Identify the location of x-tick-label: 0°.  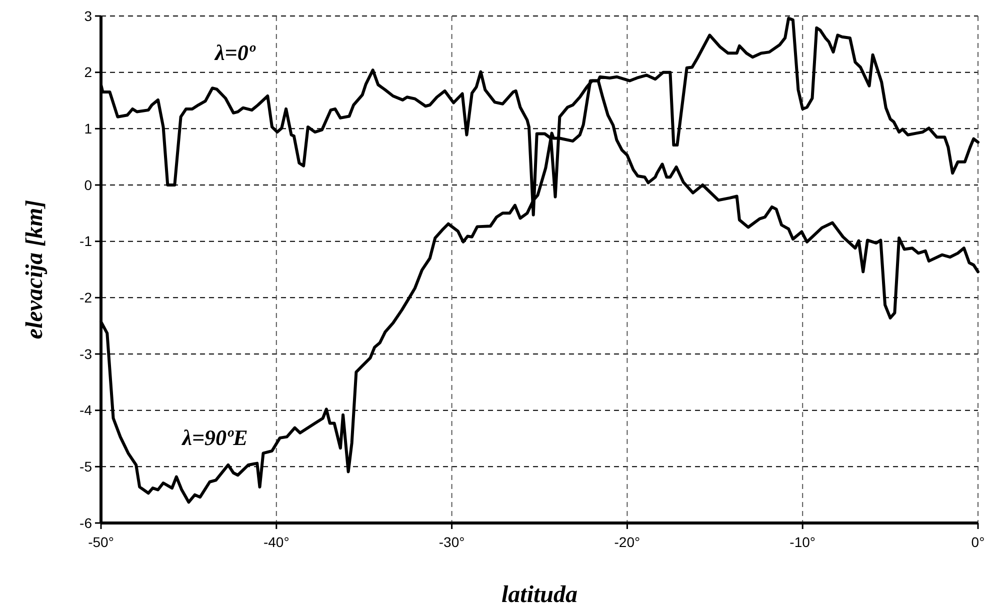
(978, 542).